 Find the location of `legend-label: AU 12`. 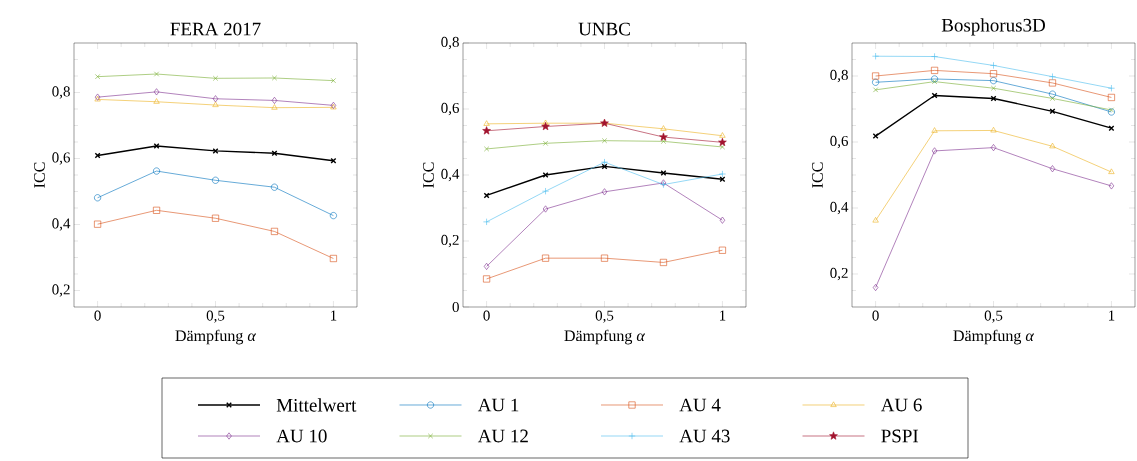

legend-label: AU 12 is located at coordinates (502, 436).